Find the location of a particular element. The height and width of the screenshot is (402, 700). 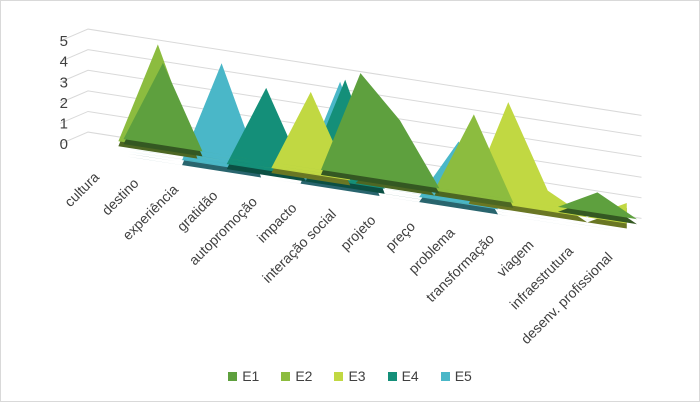

x-tick-label: impacto is located at coordinates (277, 222).